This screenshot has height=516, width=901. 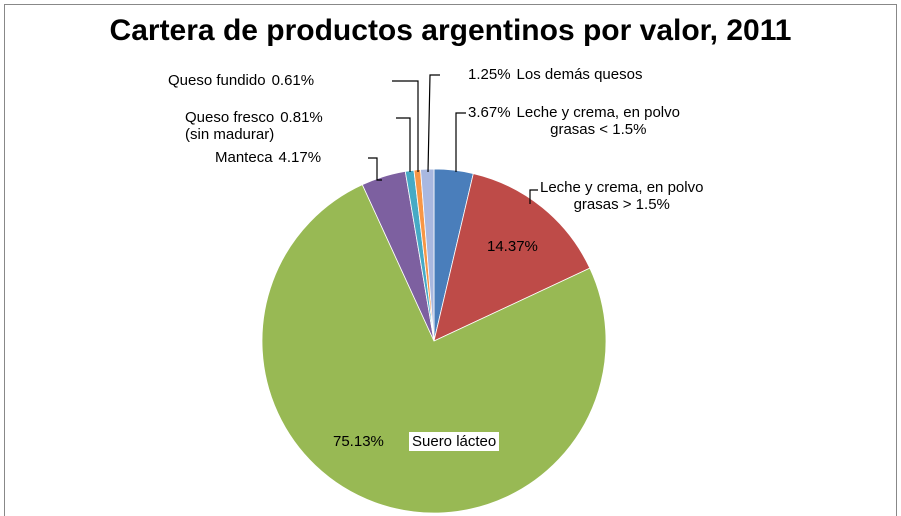 What do you see at coordinates (598, 121) in the screenshot?
I see `category-label: Leche y crema, en polvo grasas < 1.5%` at bounding box center [598, 121].